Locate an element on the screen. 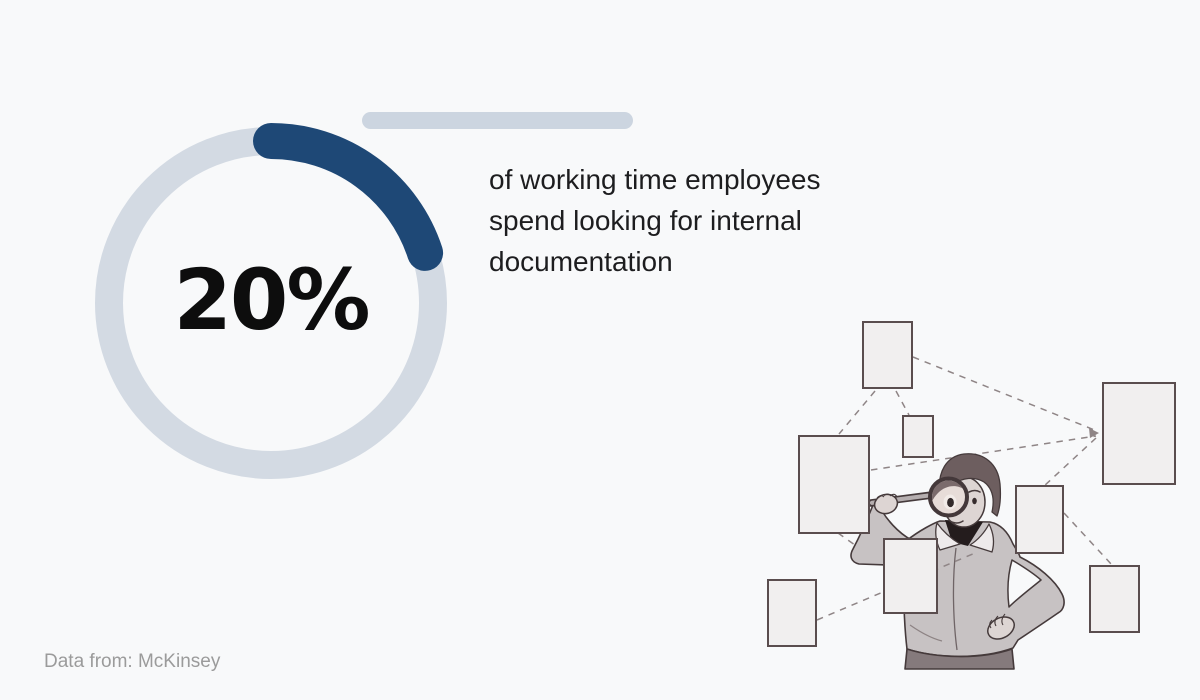 This screenshot has height=700, width=1200. stat-value: 20% is located at coordinates (271, 300).